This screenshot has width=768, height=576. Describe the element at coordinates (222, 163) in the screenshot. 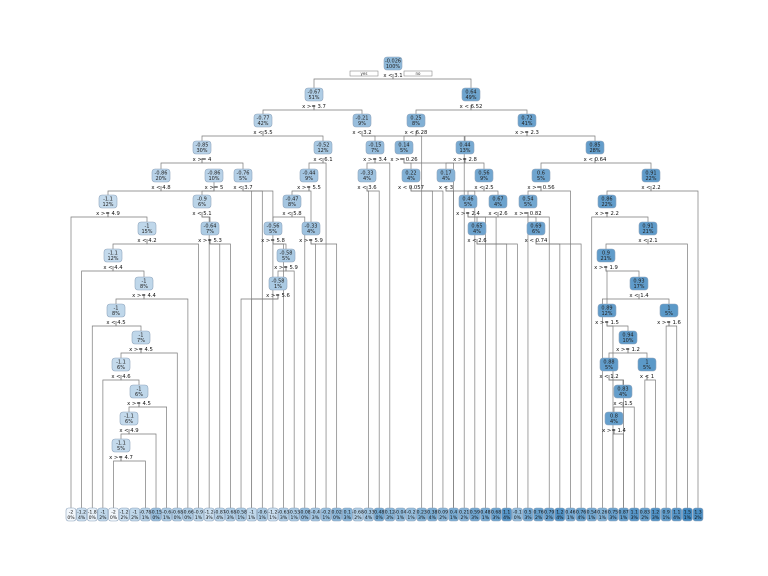

I see `edge-n8-right` at that location.